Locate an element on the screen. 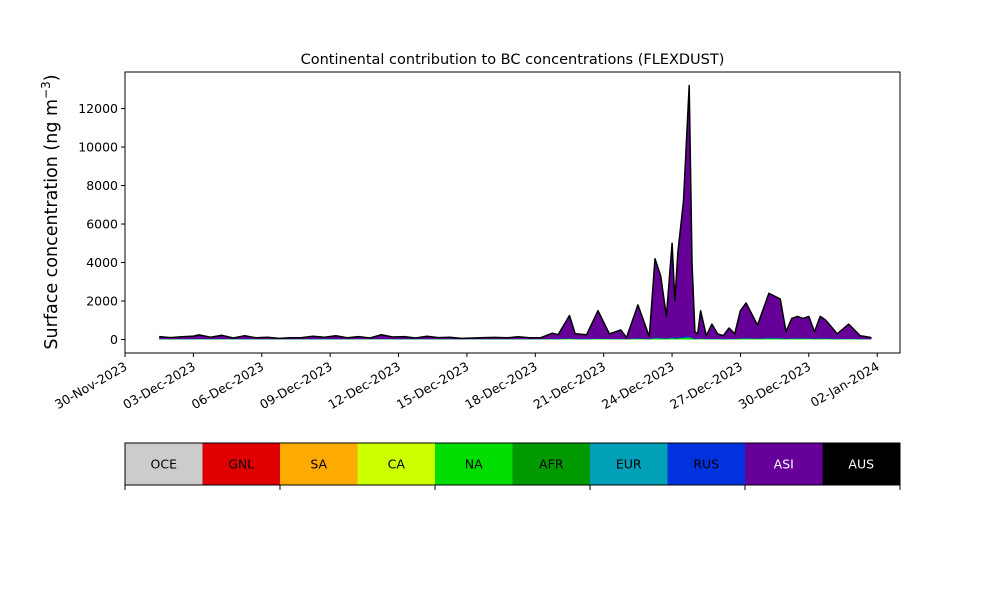 The image size is (1000, 600). legend-swatch-rus is located at coordinates (706, 464).